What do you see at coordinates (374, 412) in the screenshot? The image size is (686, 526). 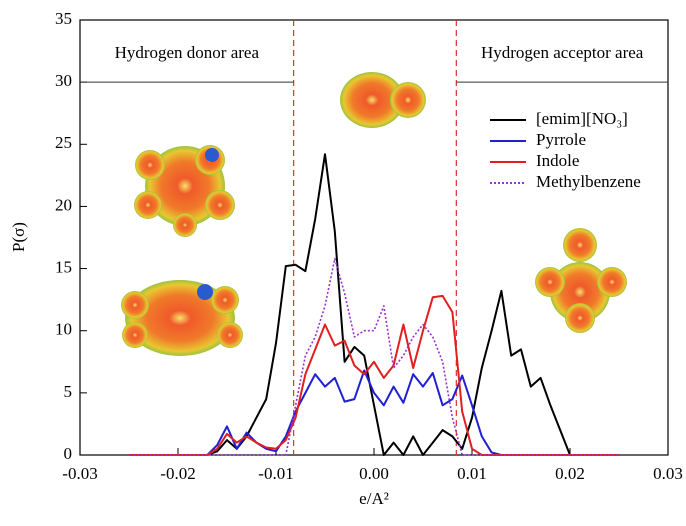 I see `series-line` at bounding box center [374, 412].